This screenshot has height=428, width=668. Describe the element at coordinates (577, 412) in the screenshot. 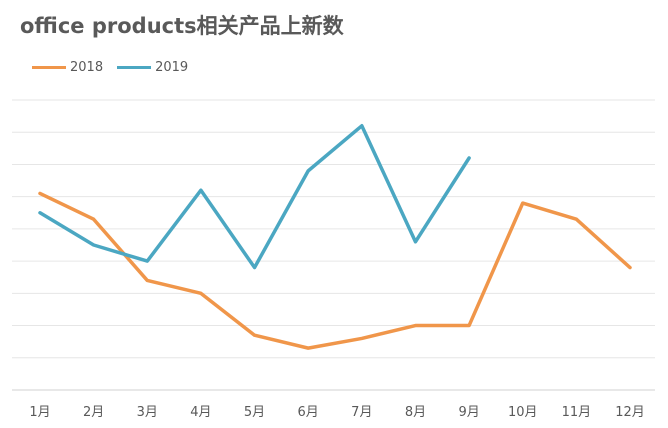

I see `x-tick-label: 11月` at that location.